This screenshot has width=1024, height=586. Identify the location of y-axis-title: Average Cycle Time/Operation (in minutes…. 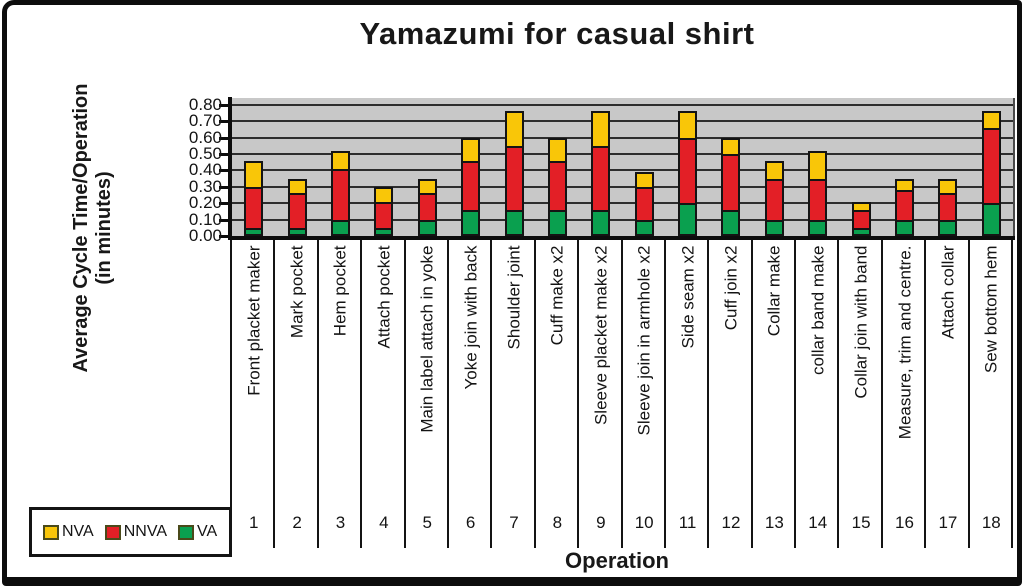
(95, 228).